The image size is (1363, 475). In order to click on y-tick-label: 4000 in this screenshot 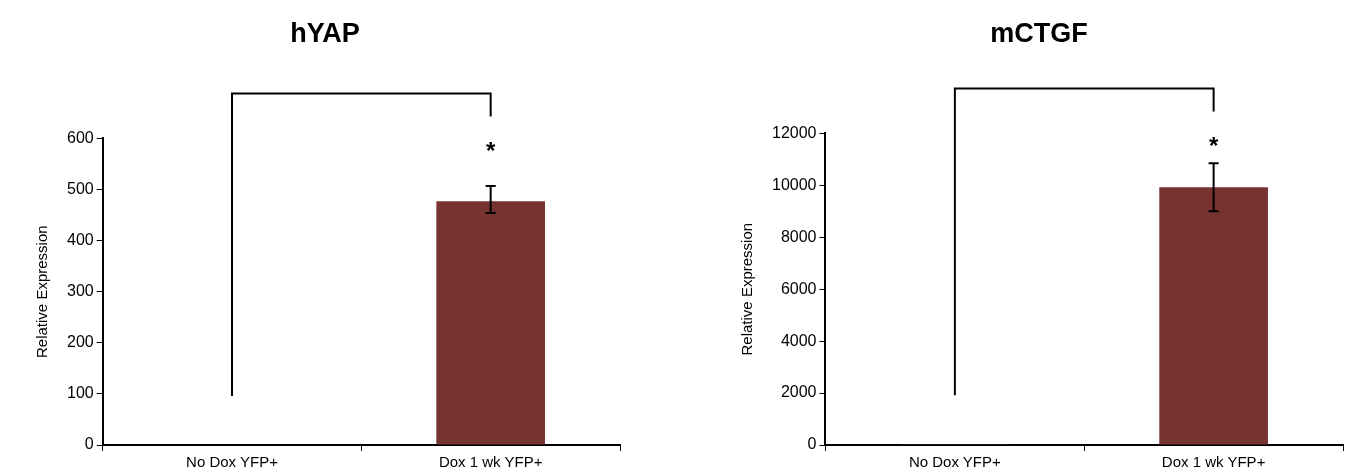, I will do `click(798, 340)`.